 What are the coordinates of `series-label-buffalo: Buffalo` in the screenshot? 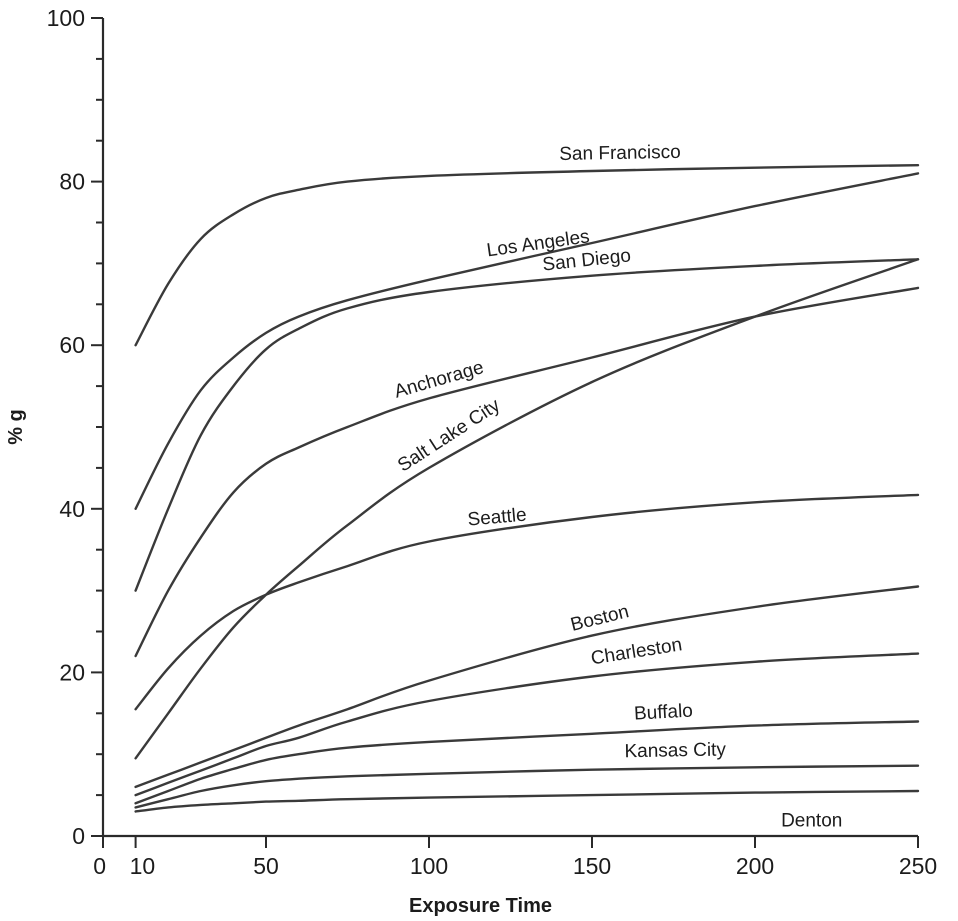 It's located at (664, 713).